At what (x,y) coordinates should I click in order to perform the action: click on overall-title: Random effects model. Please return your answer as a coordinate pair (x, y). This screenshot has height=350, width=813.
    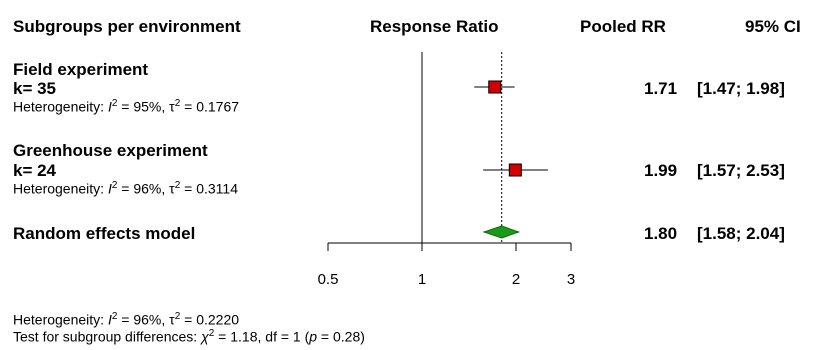
    Looking at the image, I should click on (104, 233).